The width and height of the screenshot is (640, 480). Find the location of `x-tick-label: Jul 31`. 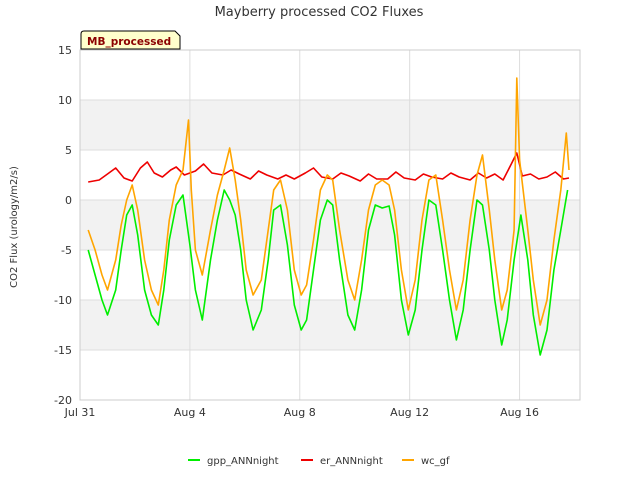

x-tick-label: Jul 31 is located at coordinates (80, 412).